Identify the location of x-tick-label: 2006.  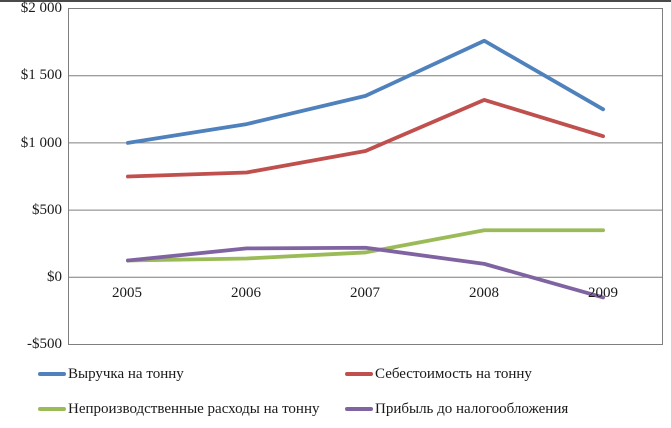
(246, 293).